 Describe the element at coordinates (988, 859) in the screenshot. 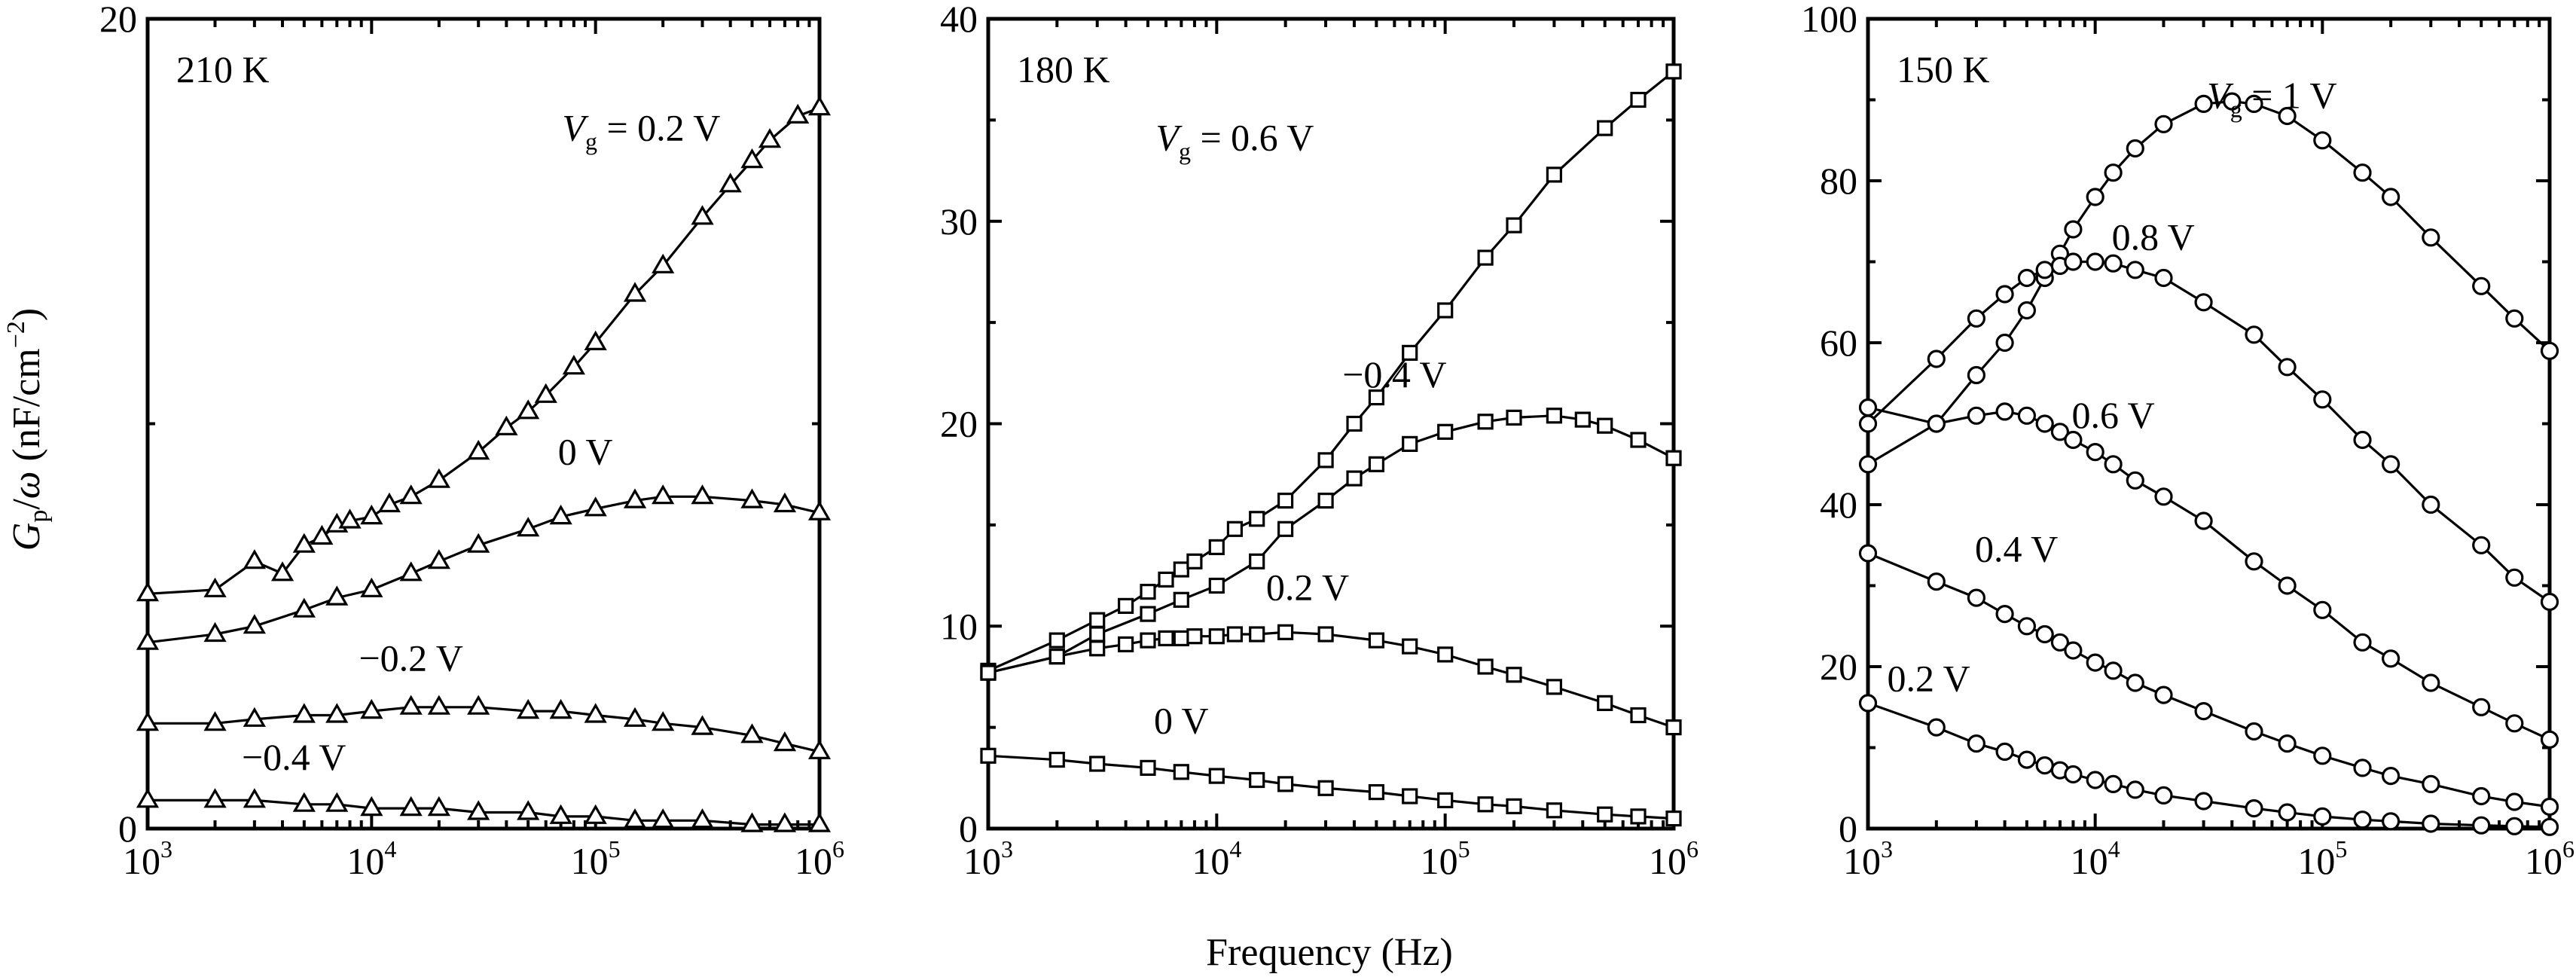

I see `x-tick-label: 10³` at that location.